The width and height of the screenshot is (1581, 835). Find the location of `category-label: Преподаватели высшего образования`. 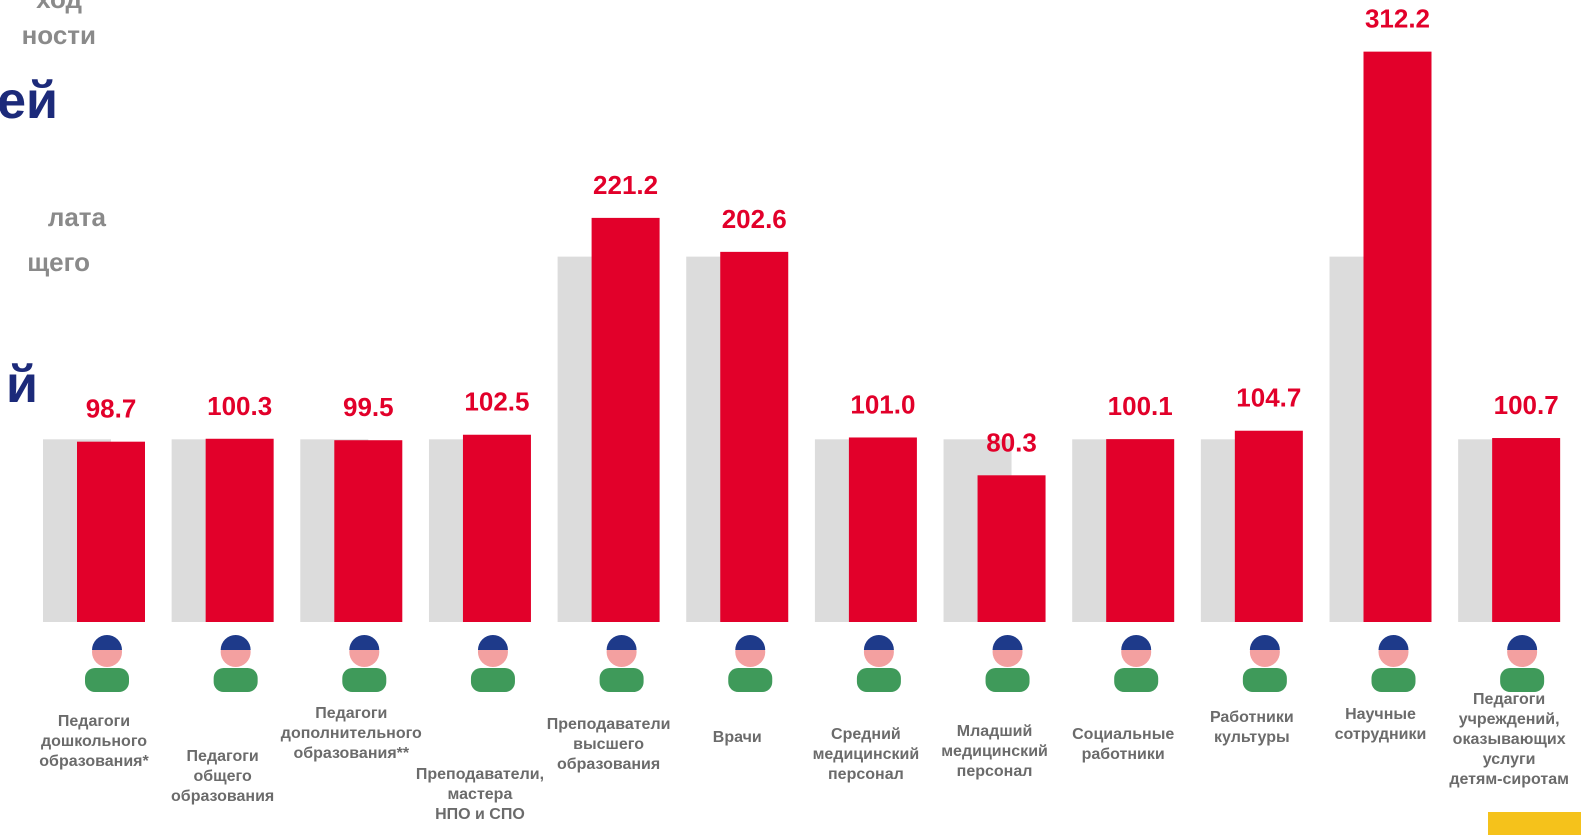

category-label: Преподаватели высшего образования is located at coordinates (608, 744).